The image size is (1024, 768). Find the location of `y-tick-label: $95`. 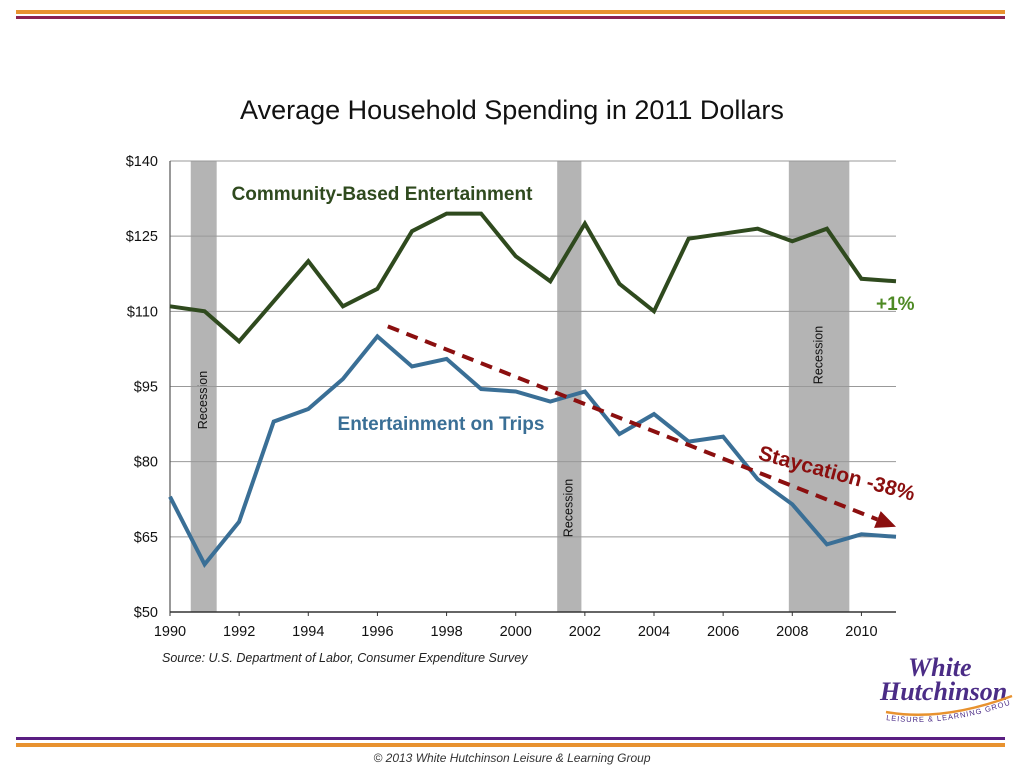

y-tick-label: $95 is located at coordinates (146, 388).